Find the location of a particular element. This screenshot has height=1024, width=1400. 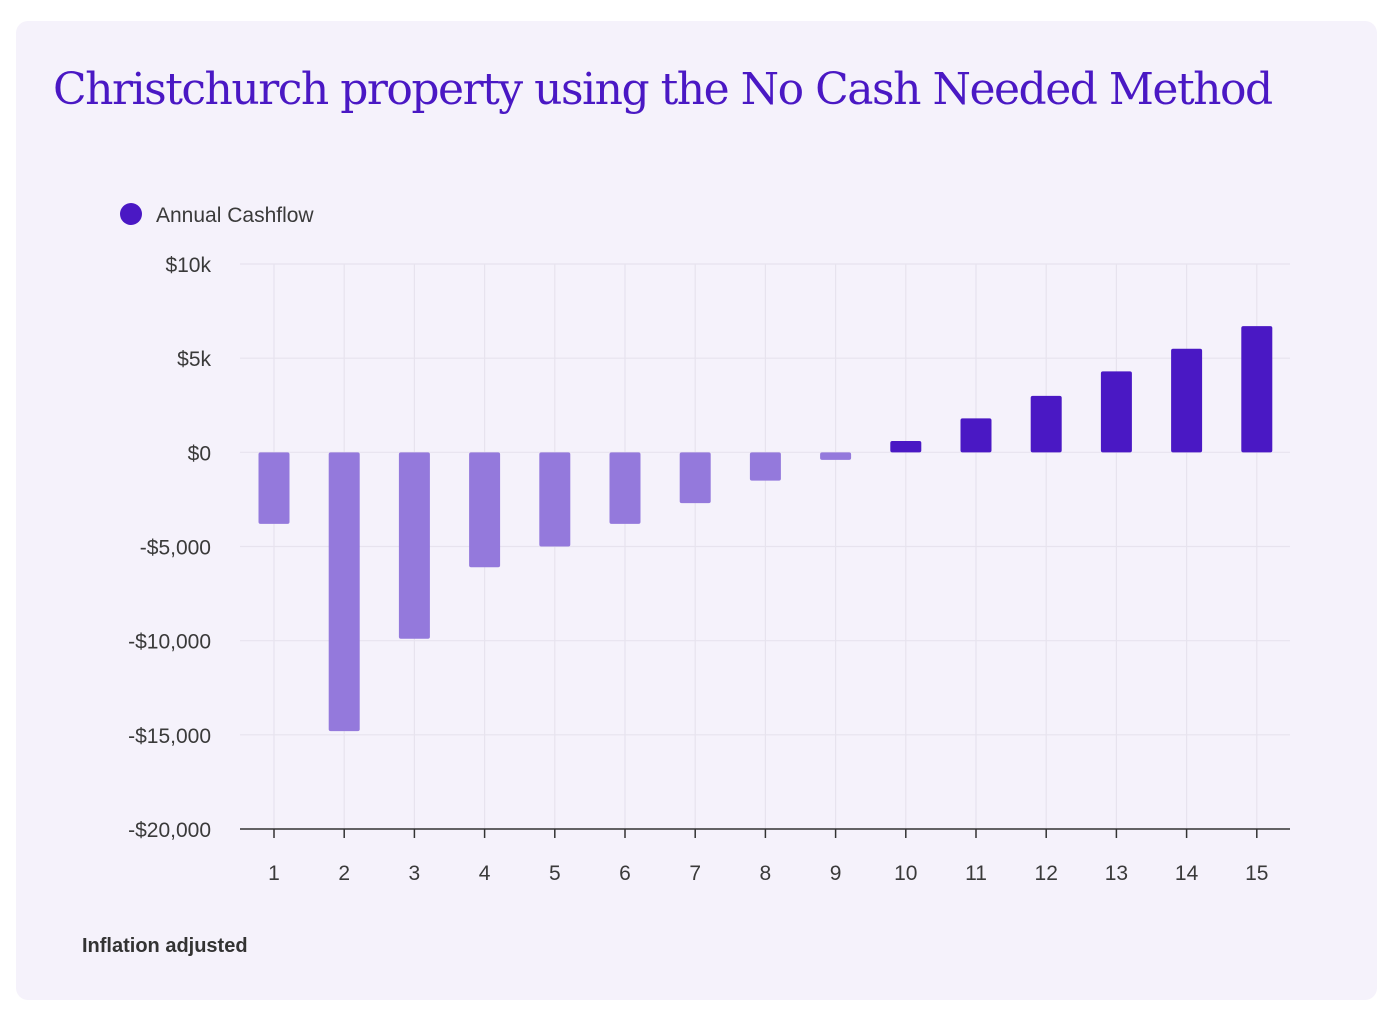

x-tick-label: 5 is located at coordinates (555, 873).